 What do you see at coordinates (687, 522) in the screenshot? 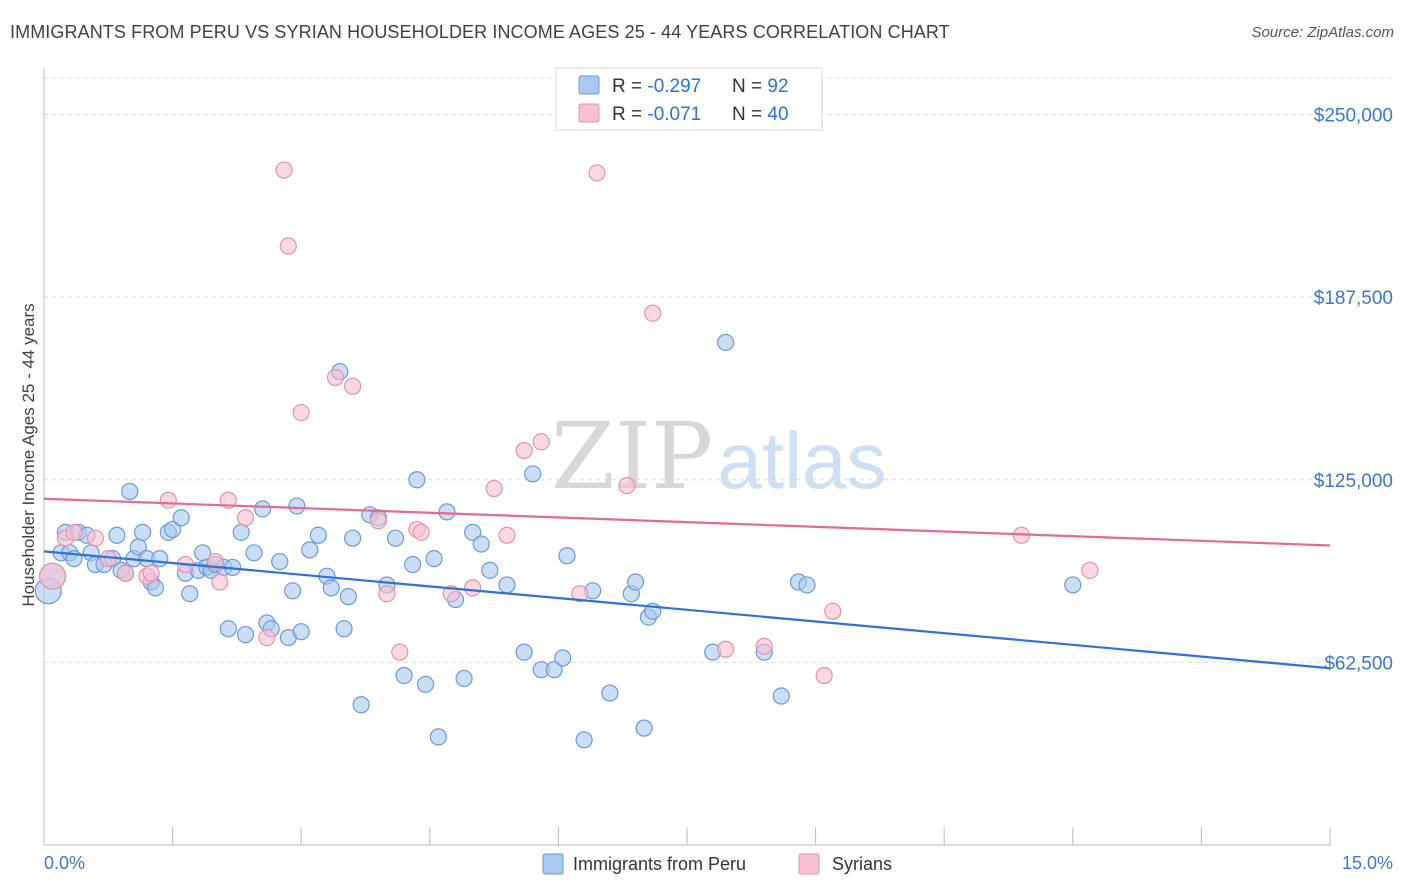
I see `syrians-trend-line` at bounding box center [687, 522].